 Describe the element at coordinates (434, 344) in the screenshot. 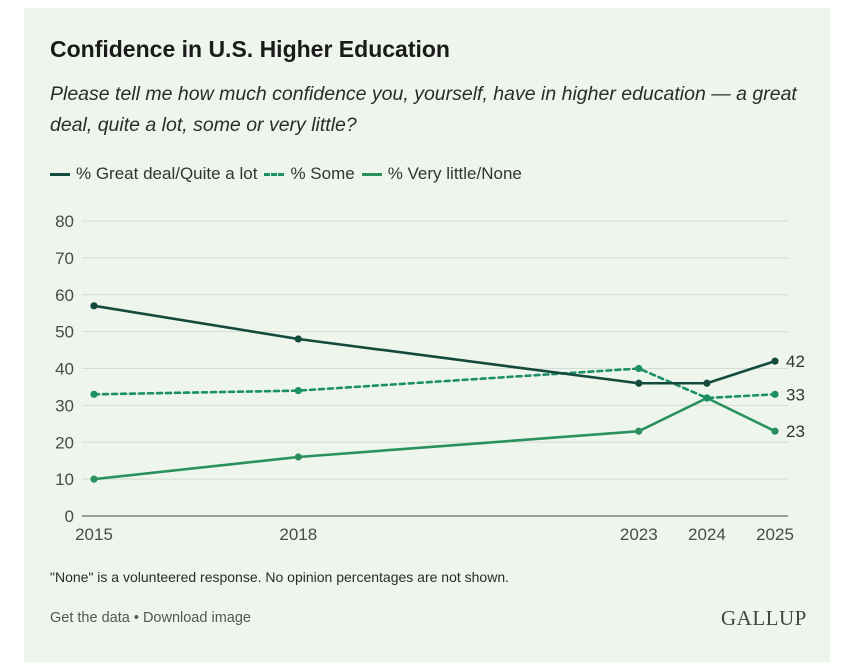

I see `series-line-great-deal` at that location.